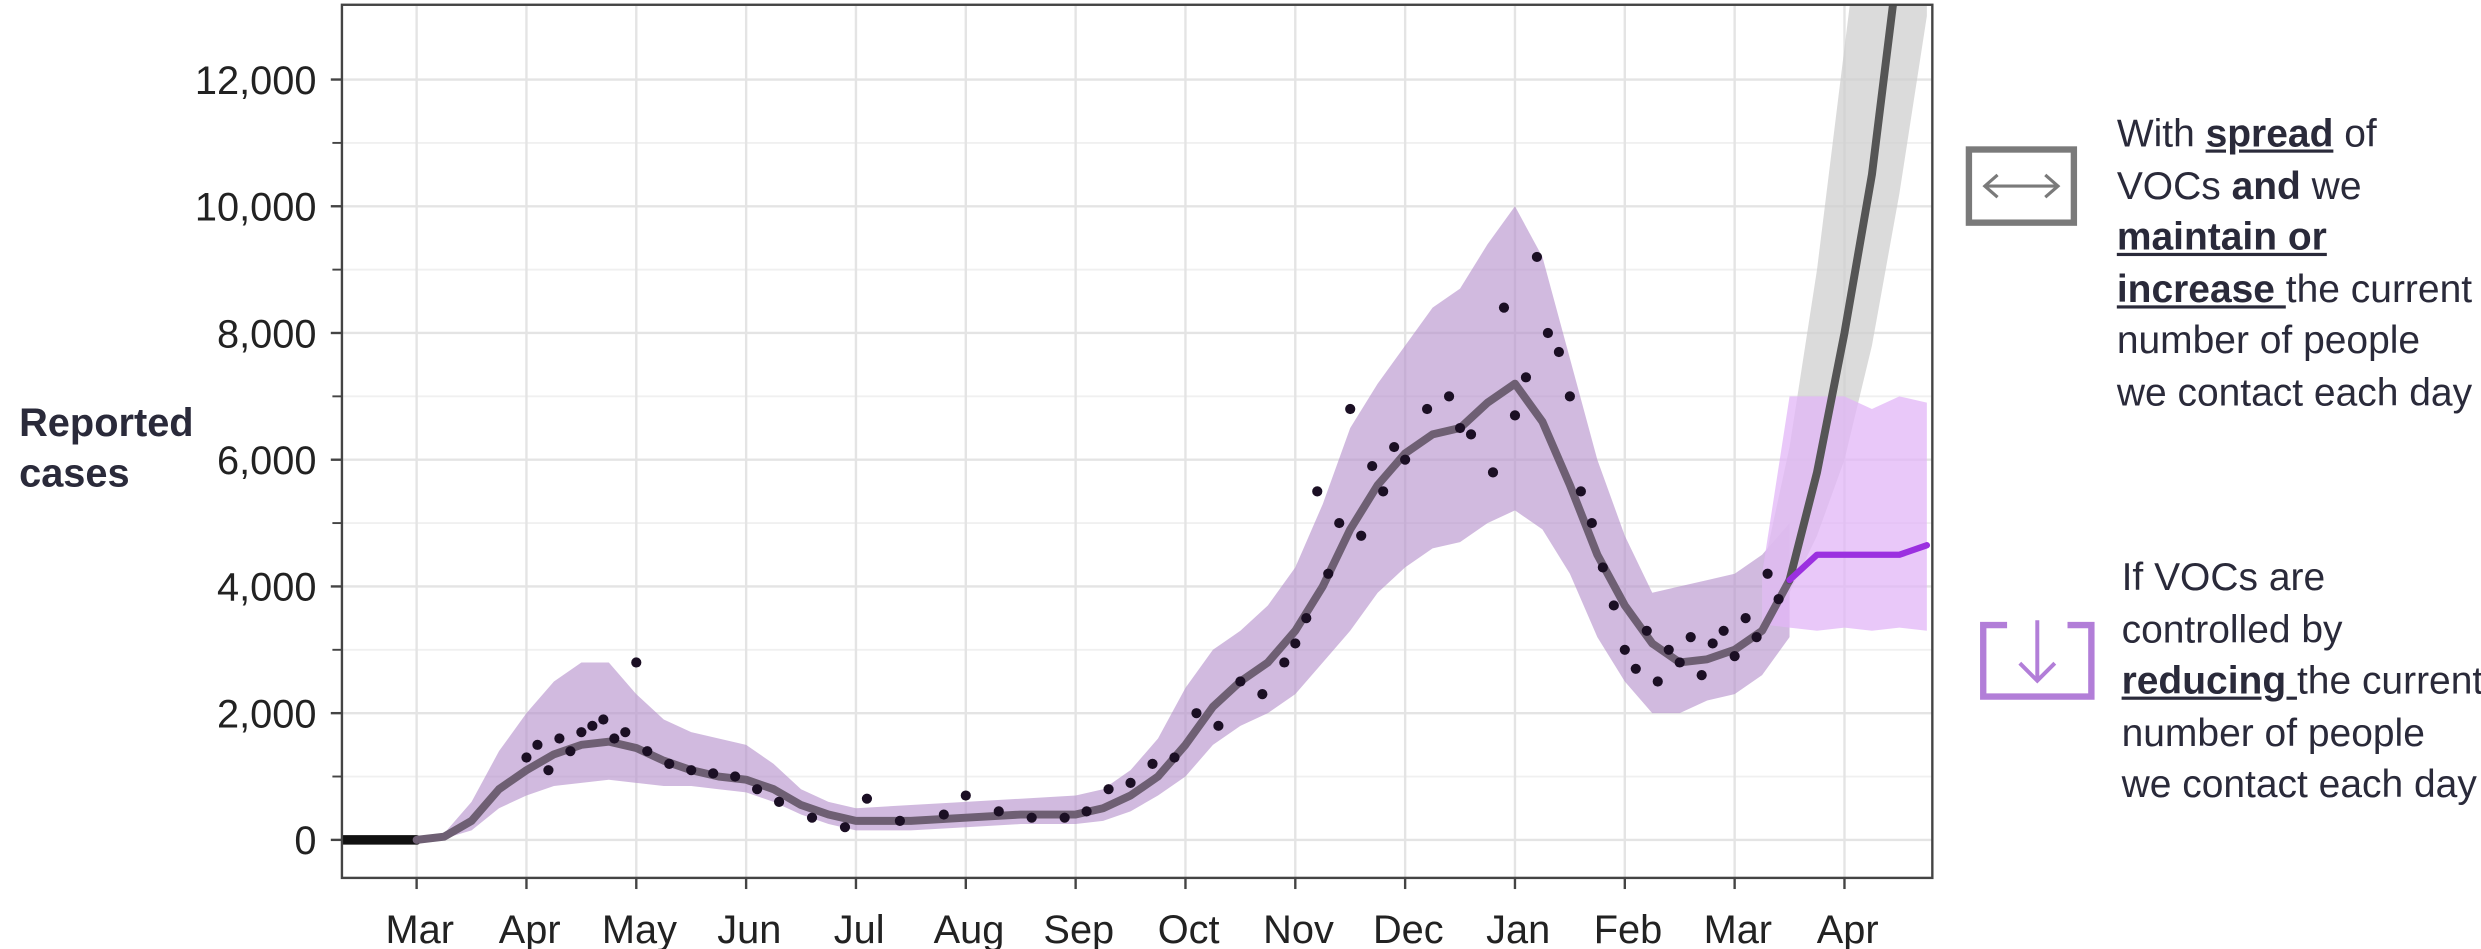  I want to click on annotation-text: we, so click(2331, 186).